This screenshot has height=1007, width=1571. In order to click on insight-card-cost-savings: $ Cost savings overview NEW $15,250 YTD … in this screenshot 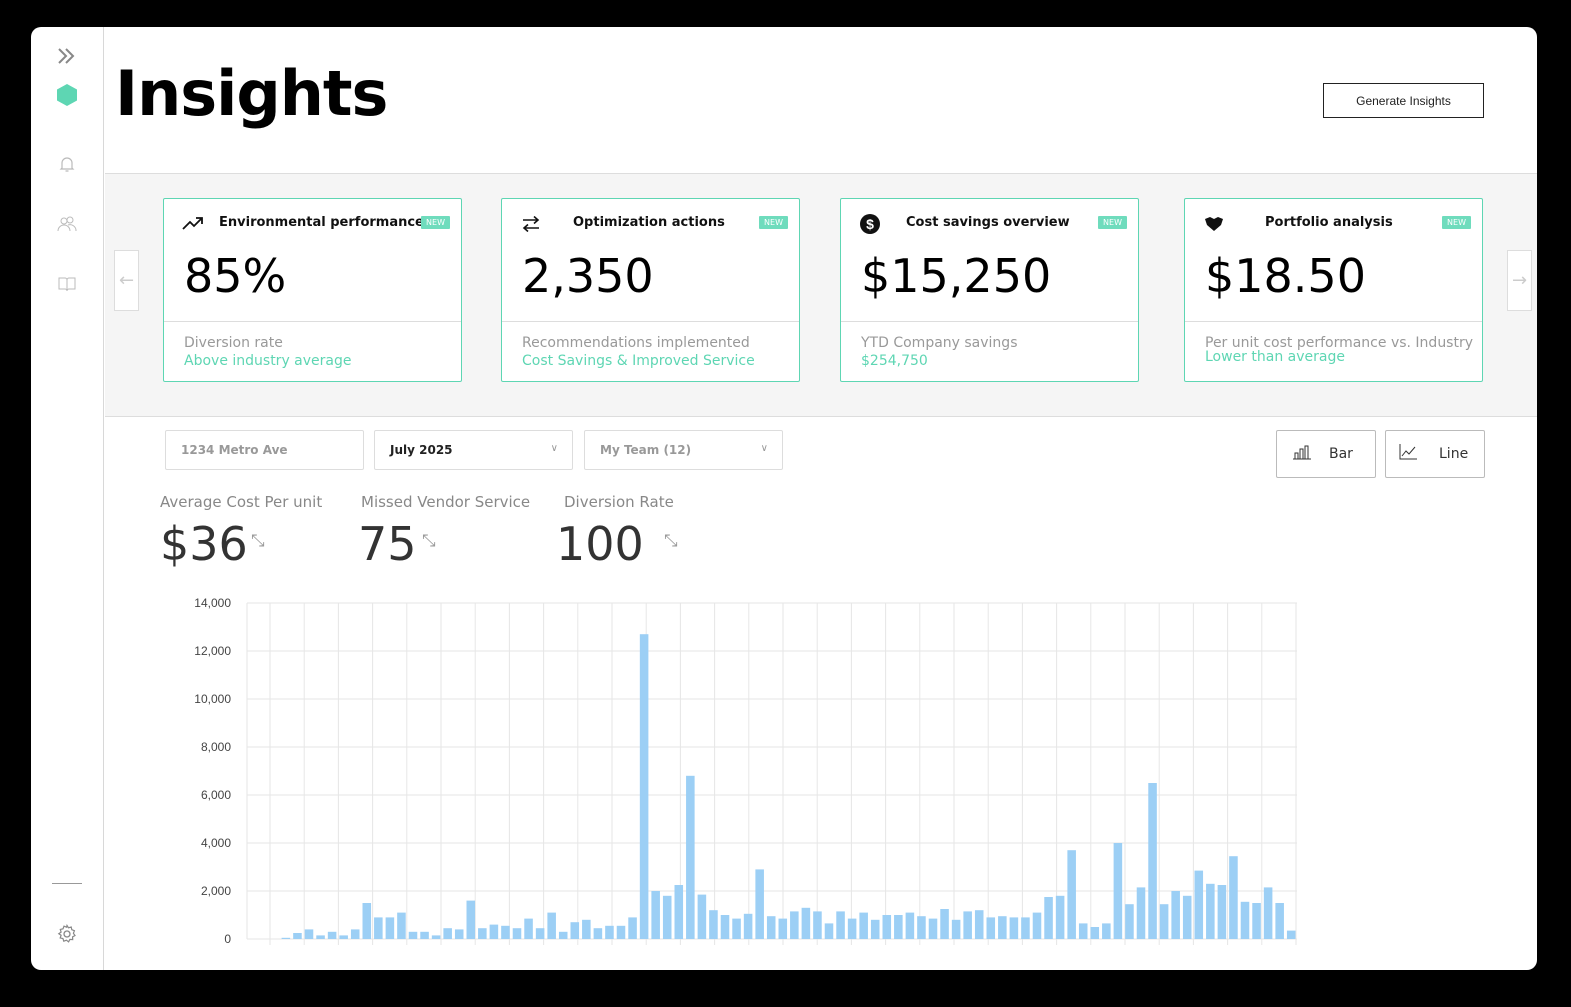, I will do `click(989, 290)`.